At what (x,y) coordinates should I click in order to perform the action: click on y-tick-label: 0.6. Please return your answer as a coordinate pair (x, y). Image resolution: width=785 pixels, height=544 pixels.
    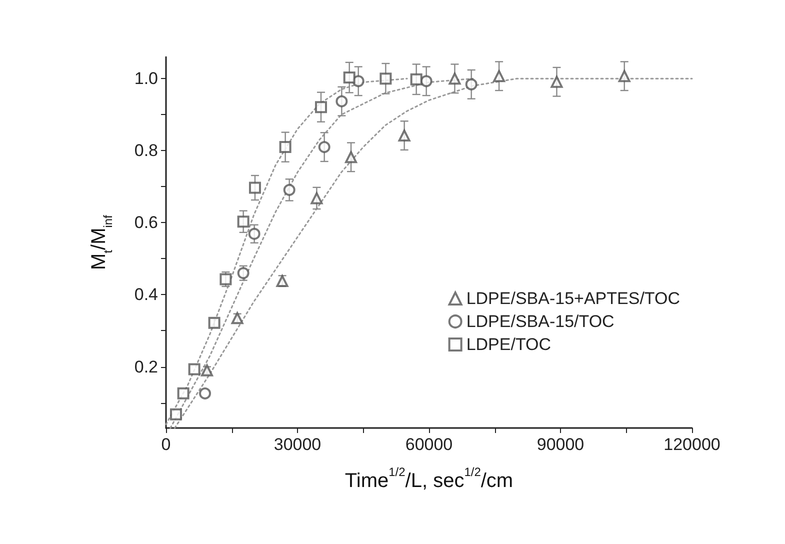
    Looking at the image, I should click on (146, 222).